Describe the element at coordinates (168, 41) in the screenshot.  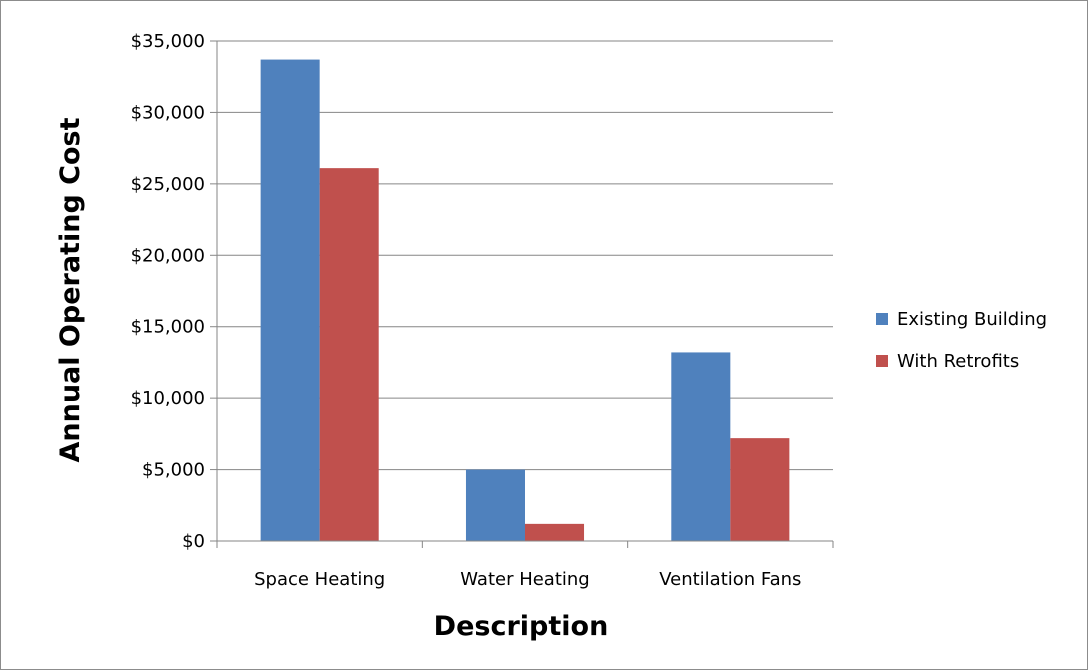
I see `y-tick-label: $35,000` at that location.